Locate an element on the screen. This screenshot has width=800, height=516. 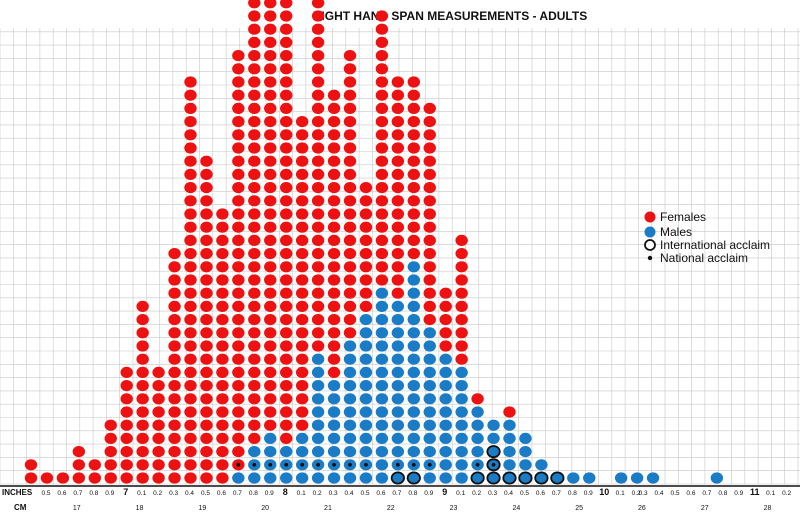
cm-tick-label: 23 is located at coordinates (454, 508).